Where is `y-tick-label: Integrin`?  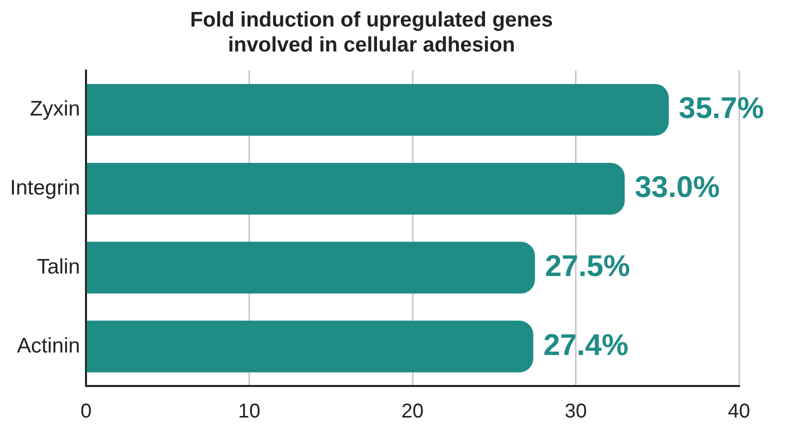 y-tick-label: Integrin is located at coordinates (45, 188).